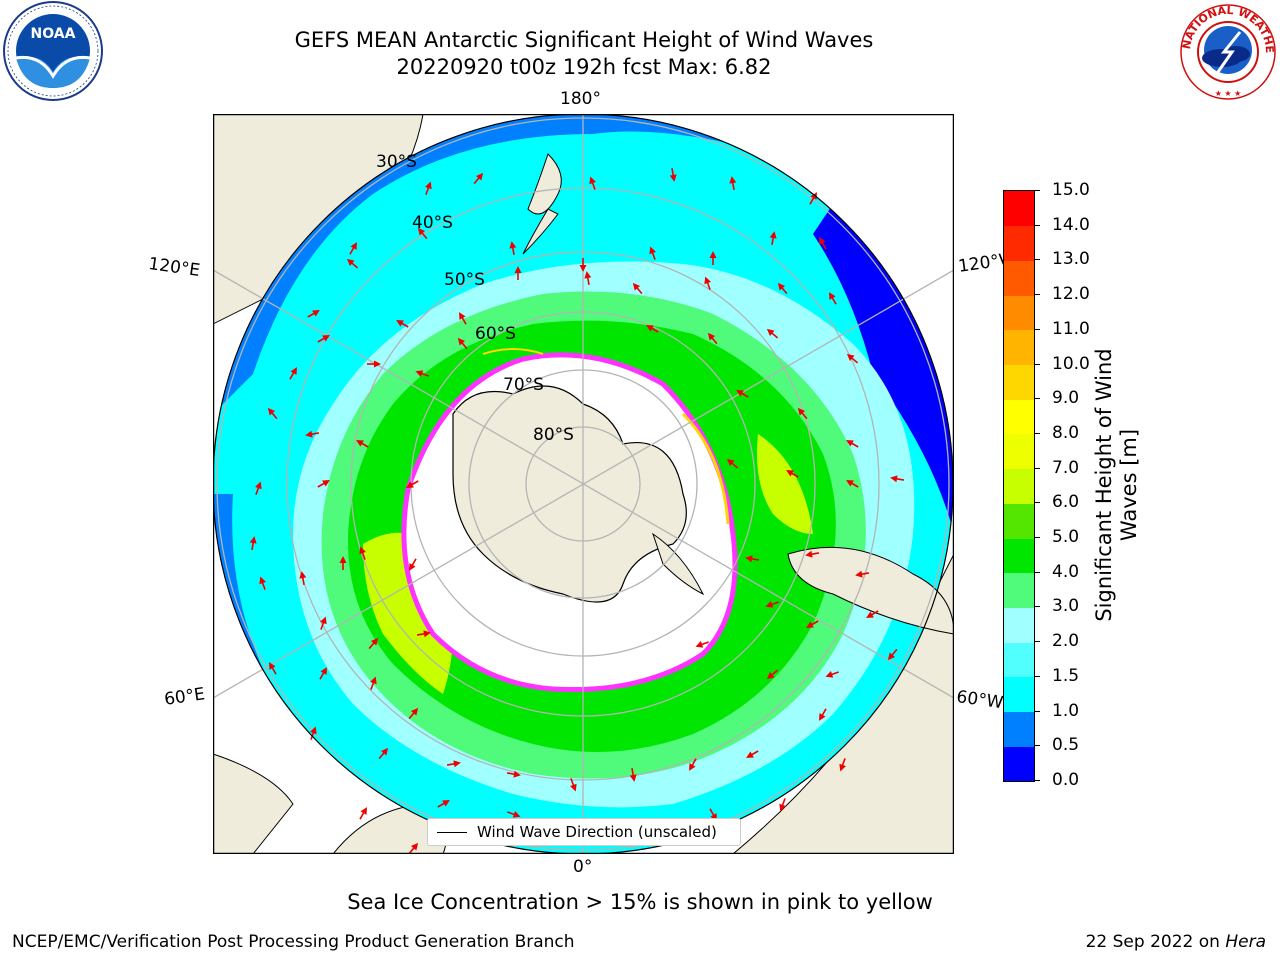  What do you see at coordinates (185, 697) in the screenshot?
I see `lon-label-60e: 60°E` at bounding box center [185, 697].